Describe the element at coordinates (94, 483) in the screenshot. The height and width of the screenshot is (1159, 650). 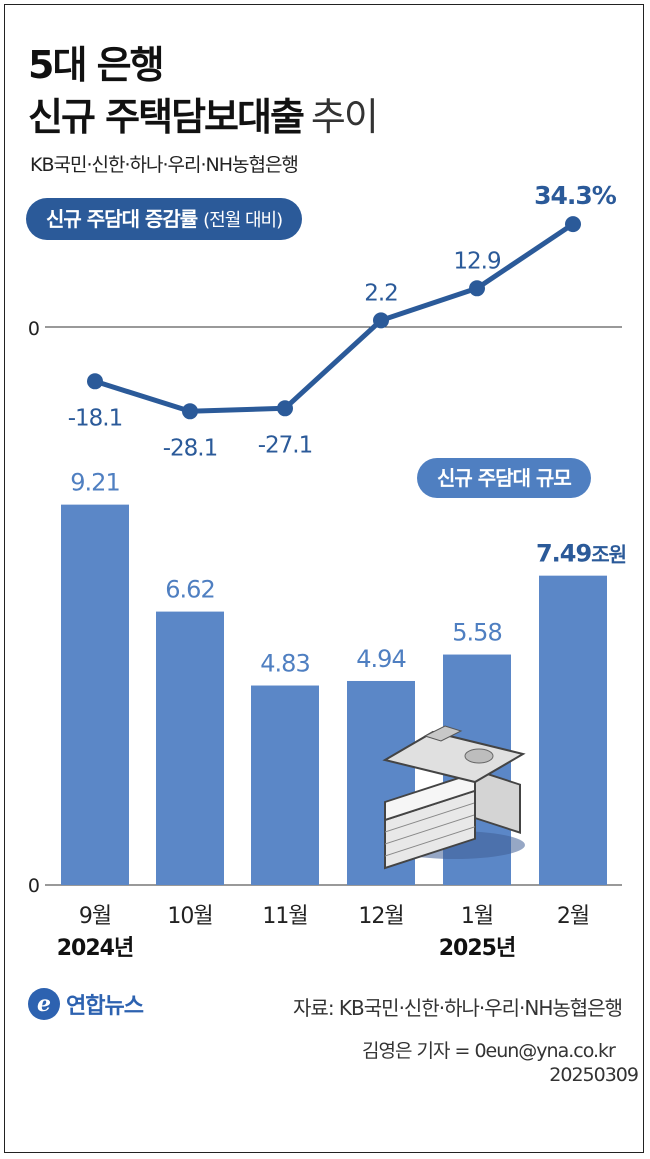
I see `bar-value-label: 9.21` at that location.